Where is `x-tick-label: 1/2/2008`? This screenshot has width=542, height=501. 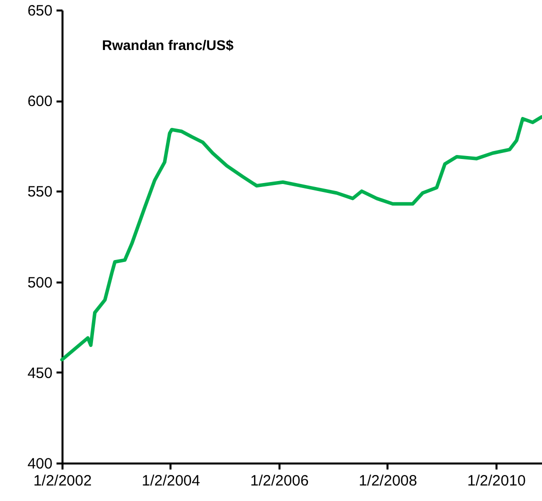 x-tick-label: 1/2/2008 is located at coordinates (388, 481).